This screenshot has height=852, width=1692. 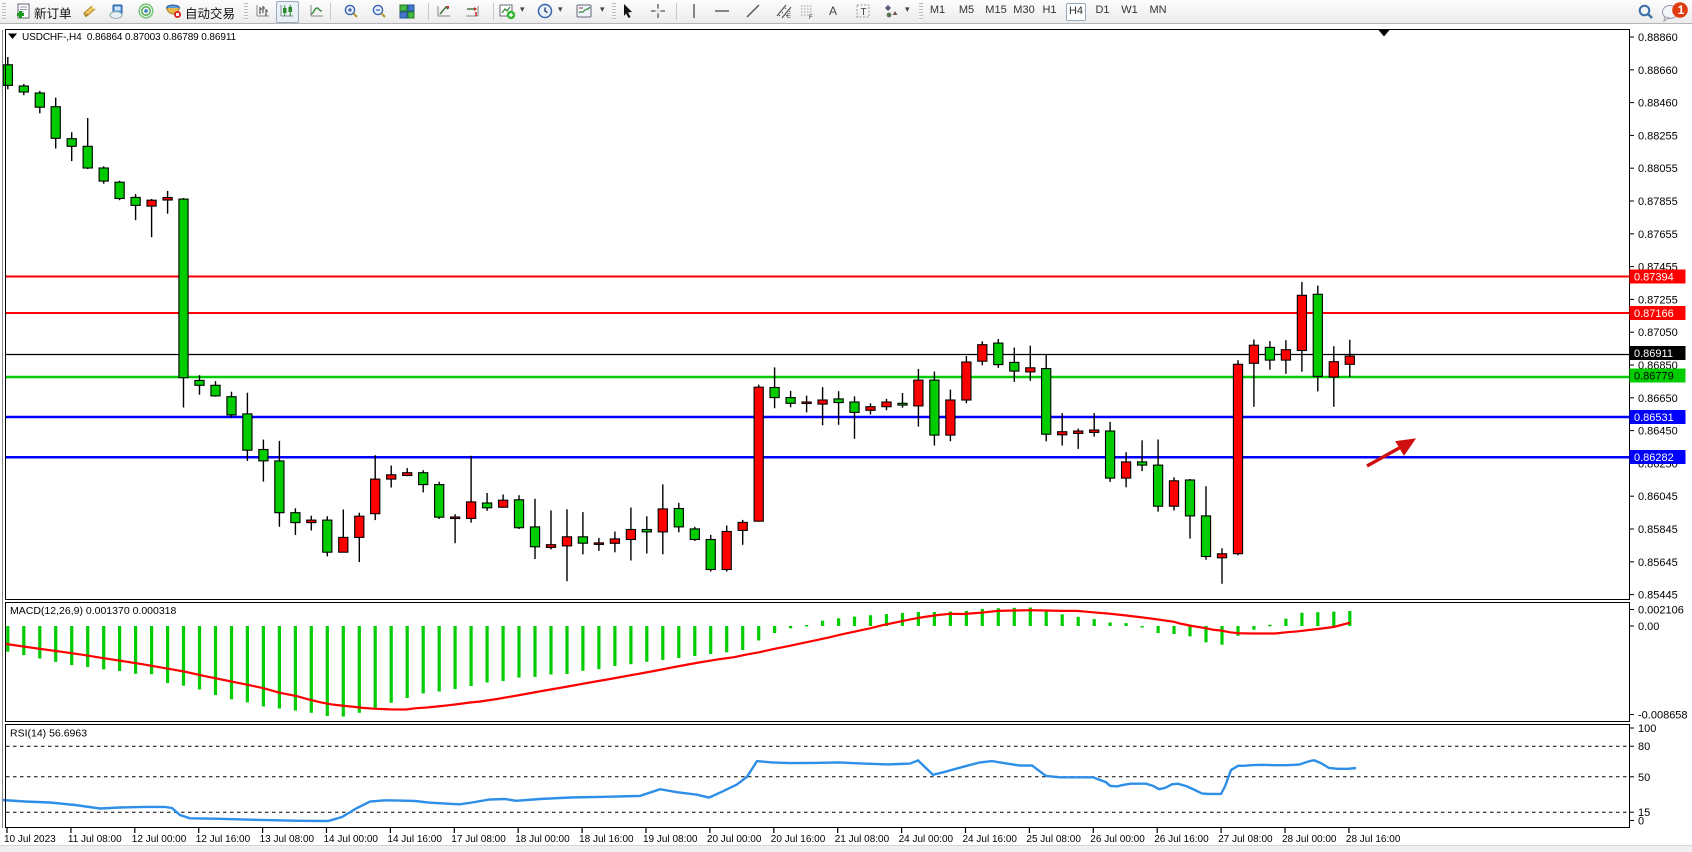 I want to click on svg-text: 0.85845, so click(x=1658, y=530).